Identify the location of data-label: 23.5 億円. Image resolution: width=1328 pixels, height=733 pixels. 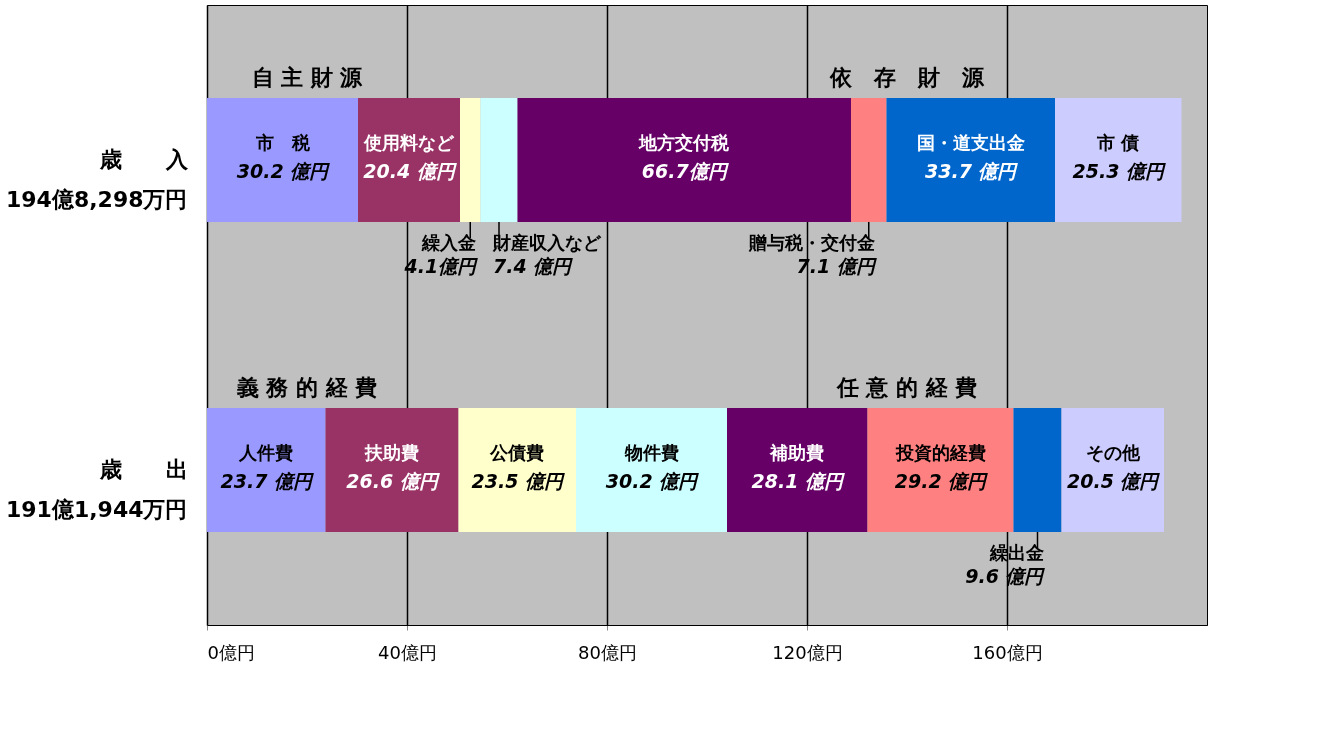
(518, 481).